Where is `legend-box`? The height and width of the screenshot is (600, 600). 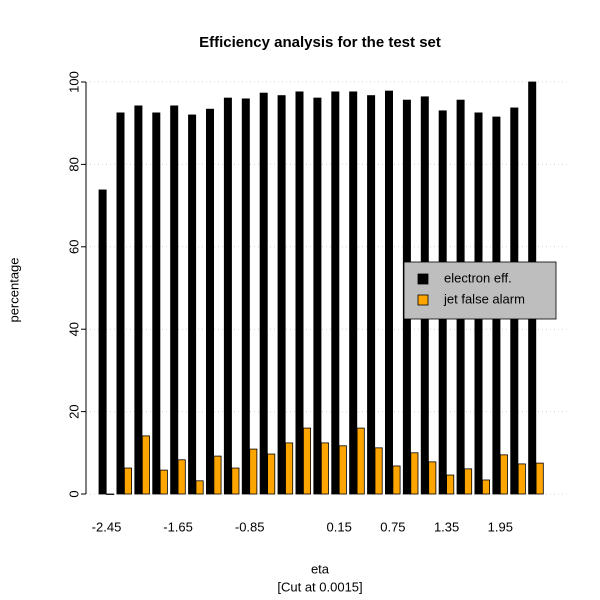
legend-box is located at coordinates (480, 290).